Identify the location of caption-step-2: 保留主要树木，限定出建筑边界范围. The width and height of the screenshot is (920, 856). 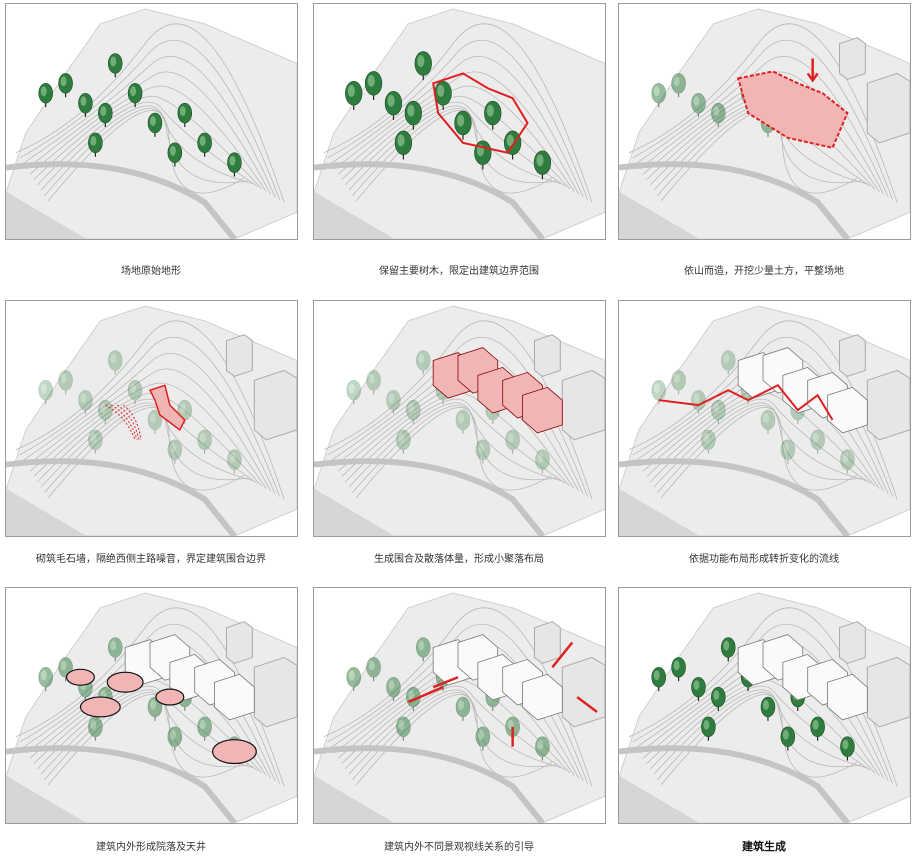
(459, 271).